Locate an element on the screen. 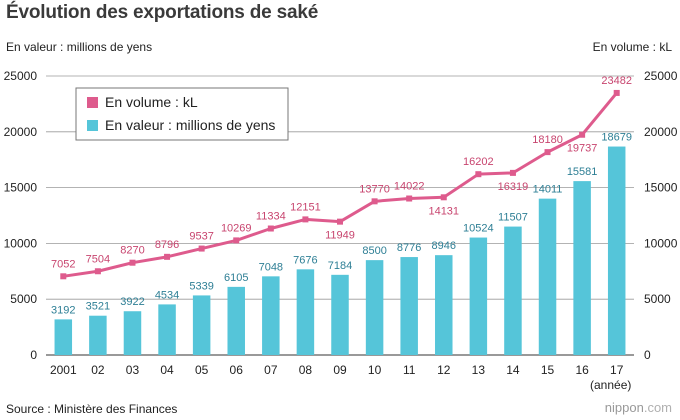 The height and width of the screenshot is (420, 680). x-tick-label: 06 is located at coordinates (237, 370).